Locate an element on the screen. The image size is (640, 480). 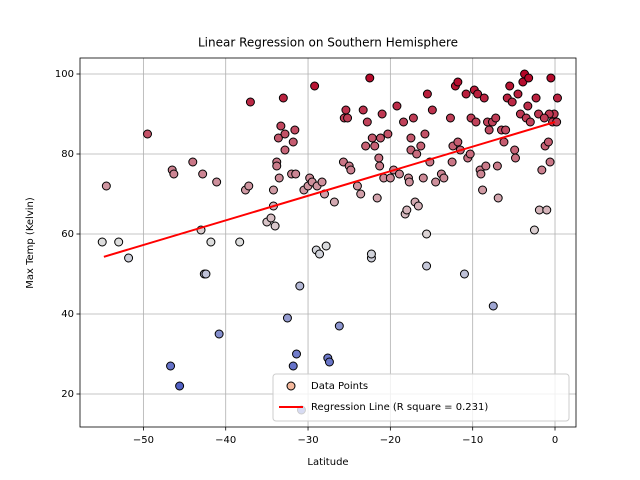
x-tick-label: 0 is located at coordinates (555, 440).